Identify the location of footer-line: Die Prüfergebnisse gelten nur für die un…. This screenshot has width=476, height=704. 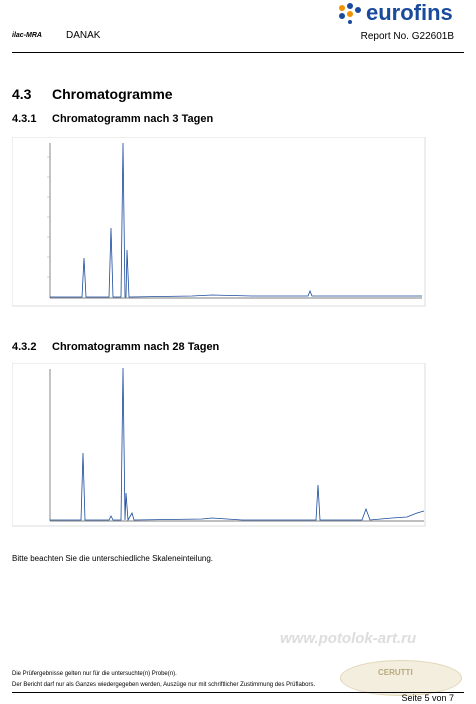
(94, 674).